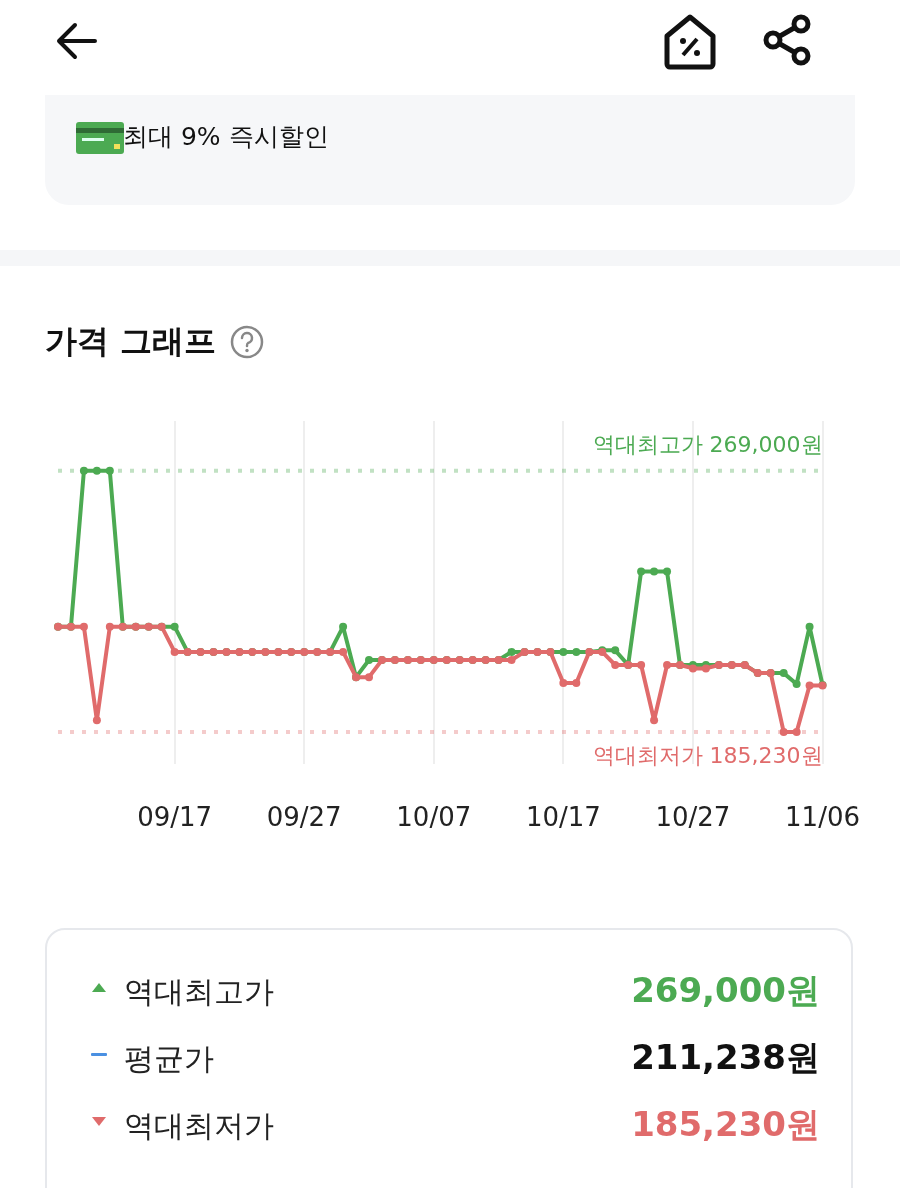 Image resolution: width=900 pixels, height=1188 pixels. What do you see at coordinates (169, 1059) in the screenshot?
I see `text: 평균가` at bounding box center [169, 1059].